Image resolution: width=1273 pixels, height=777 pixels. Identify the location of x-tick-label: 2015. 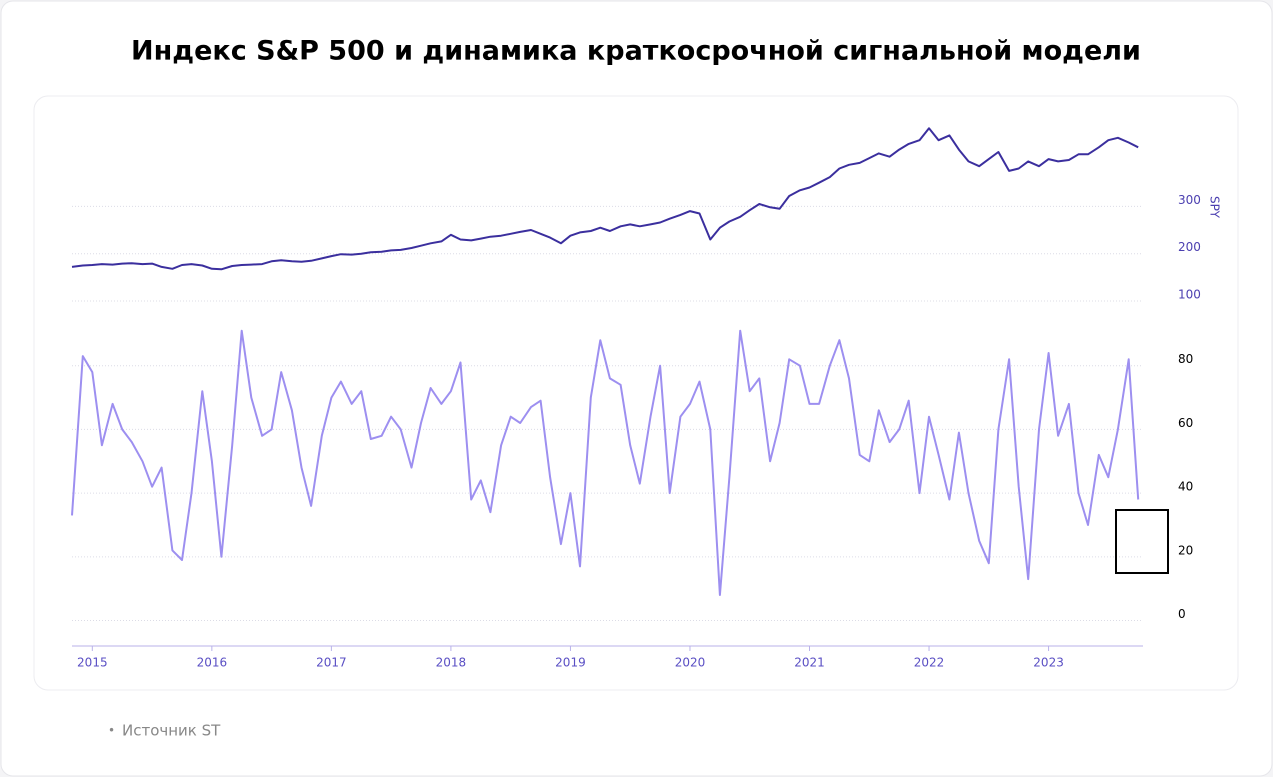
(92, 663).